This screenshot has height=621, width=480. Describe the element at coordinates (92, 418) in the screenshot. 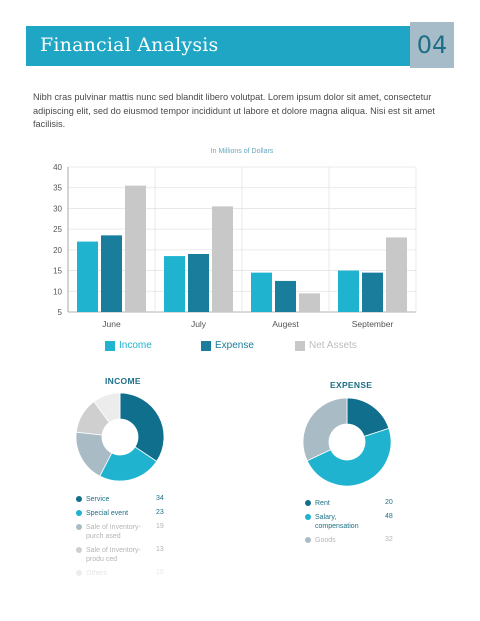

I see `pie-slice-sale-of-inventory-produ-ced` at that location.